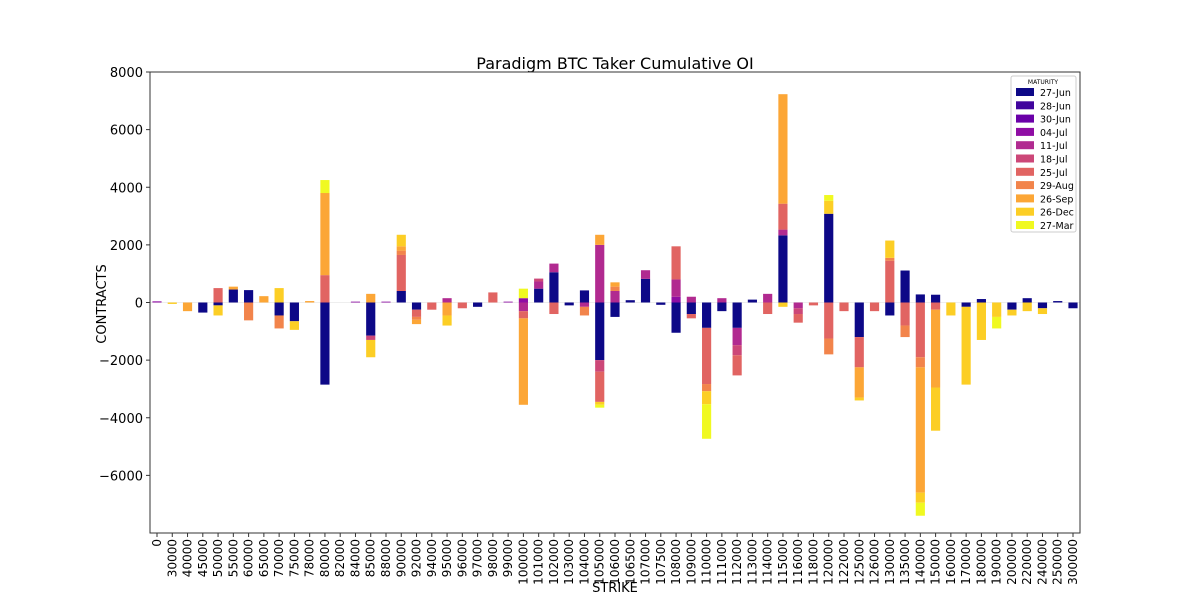 This screenshot has height=604, width=1200. What do you see at coordinates (798, 562) in the screenshot?
I see `x-tick-label: 116000` at bounding box center [798, 562].